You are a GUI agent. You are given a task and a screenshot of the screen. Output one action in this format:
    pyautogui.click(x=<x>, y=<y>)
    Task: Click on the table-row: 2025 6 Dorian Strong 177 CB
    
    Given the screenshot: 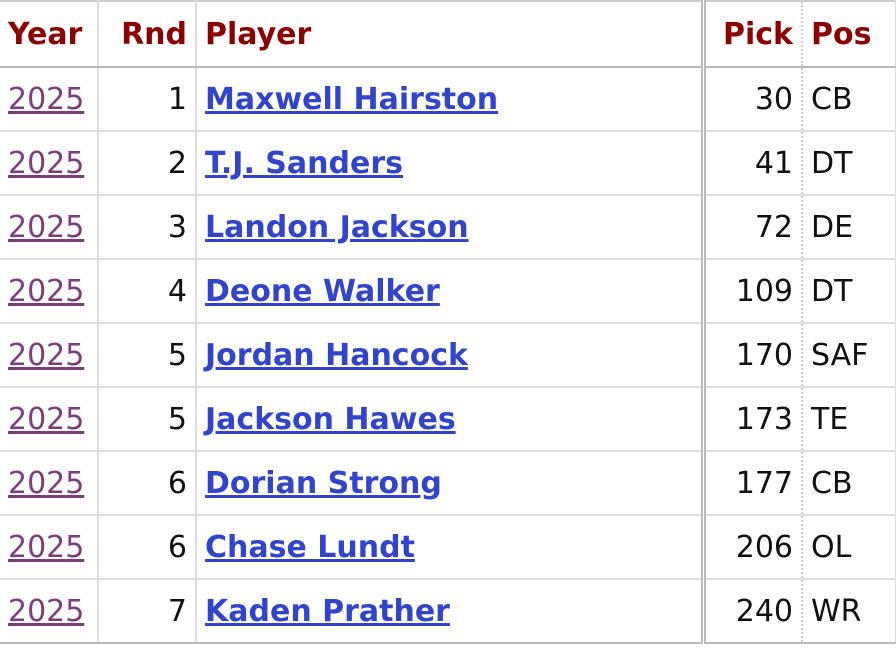 What is the action you would take?
    pyautogui.click(x=448, y=483)
    